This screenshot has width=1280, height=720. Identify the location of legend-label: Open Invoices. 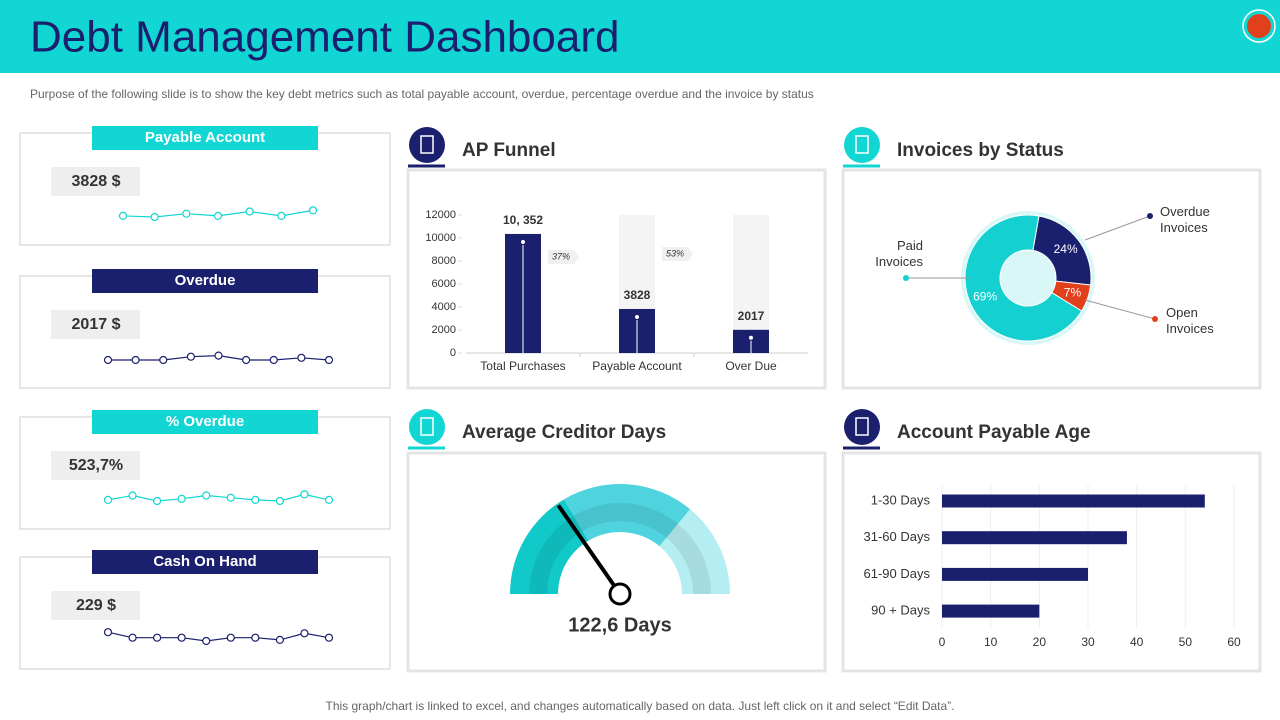
(1190, 320).